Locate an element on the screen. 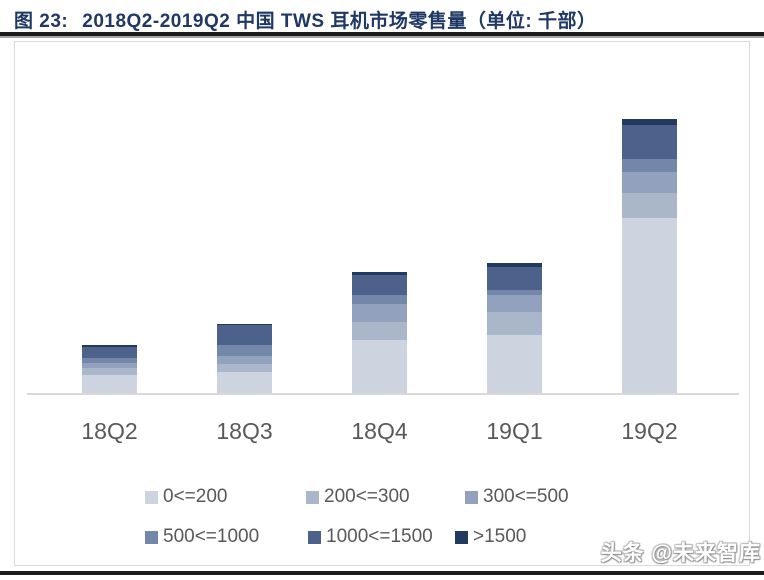  x-axis-line is located at coordinates (383, 394).